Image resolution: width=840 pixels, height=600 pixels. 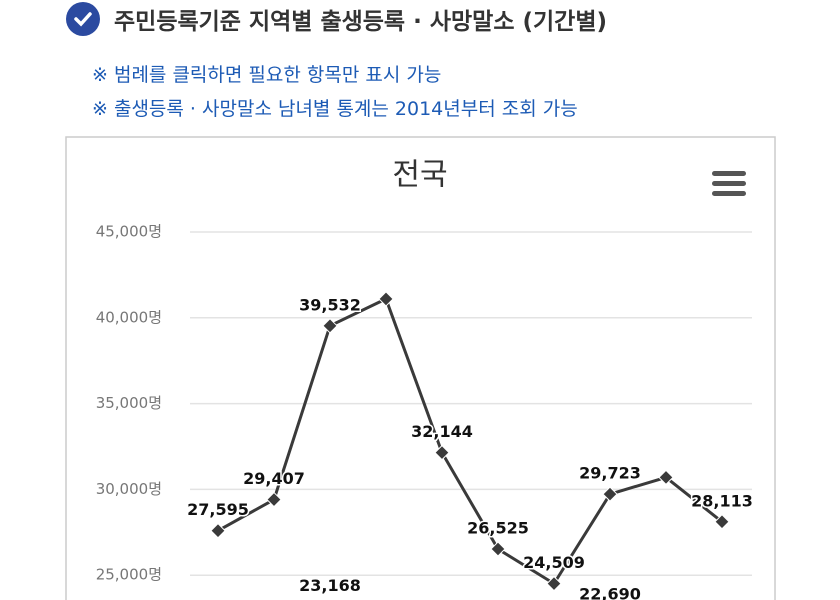 What do you see at coordinates (129, 575) in the screenshot?
I see `y-tick-label: 25,000명` at bounding box center [129, 575].